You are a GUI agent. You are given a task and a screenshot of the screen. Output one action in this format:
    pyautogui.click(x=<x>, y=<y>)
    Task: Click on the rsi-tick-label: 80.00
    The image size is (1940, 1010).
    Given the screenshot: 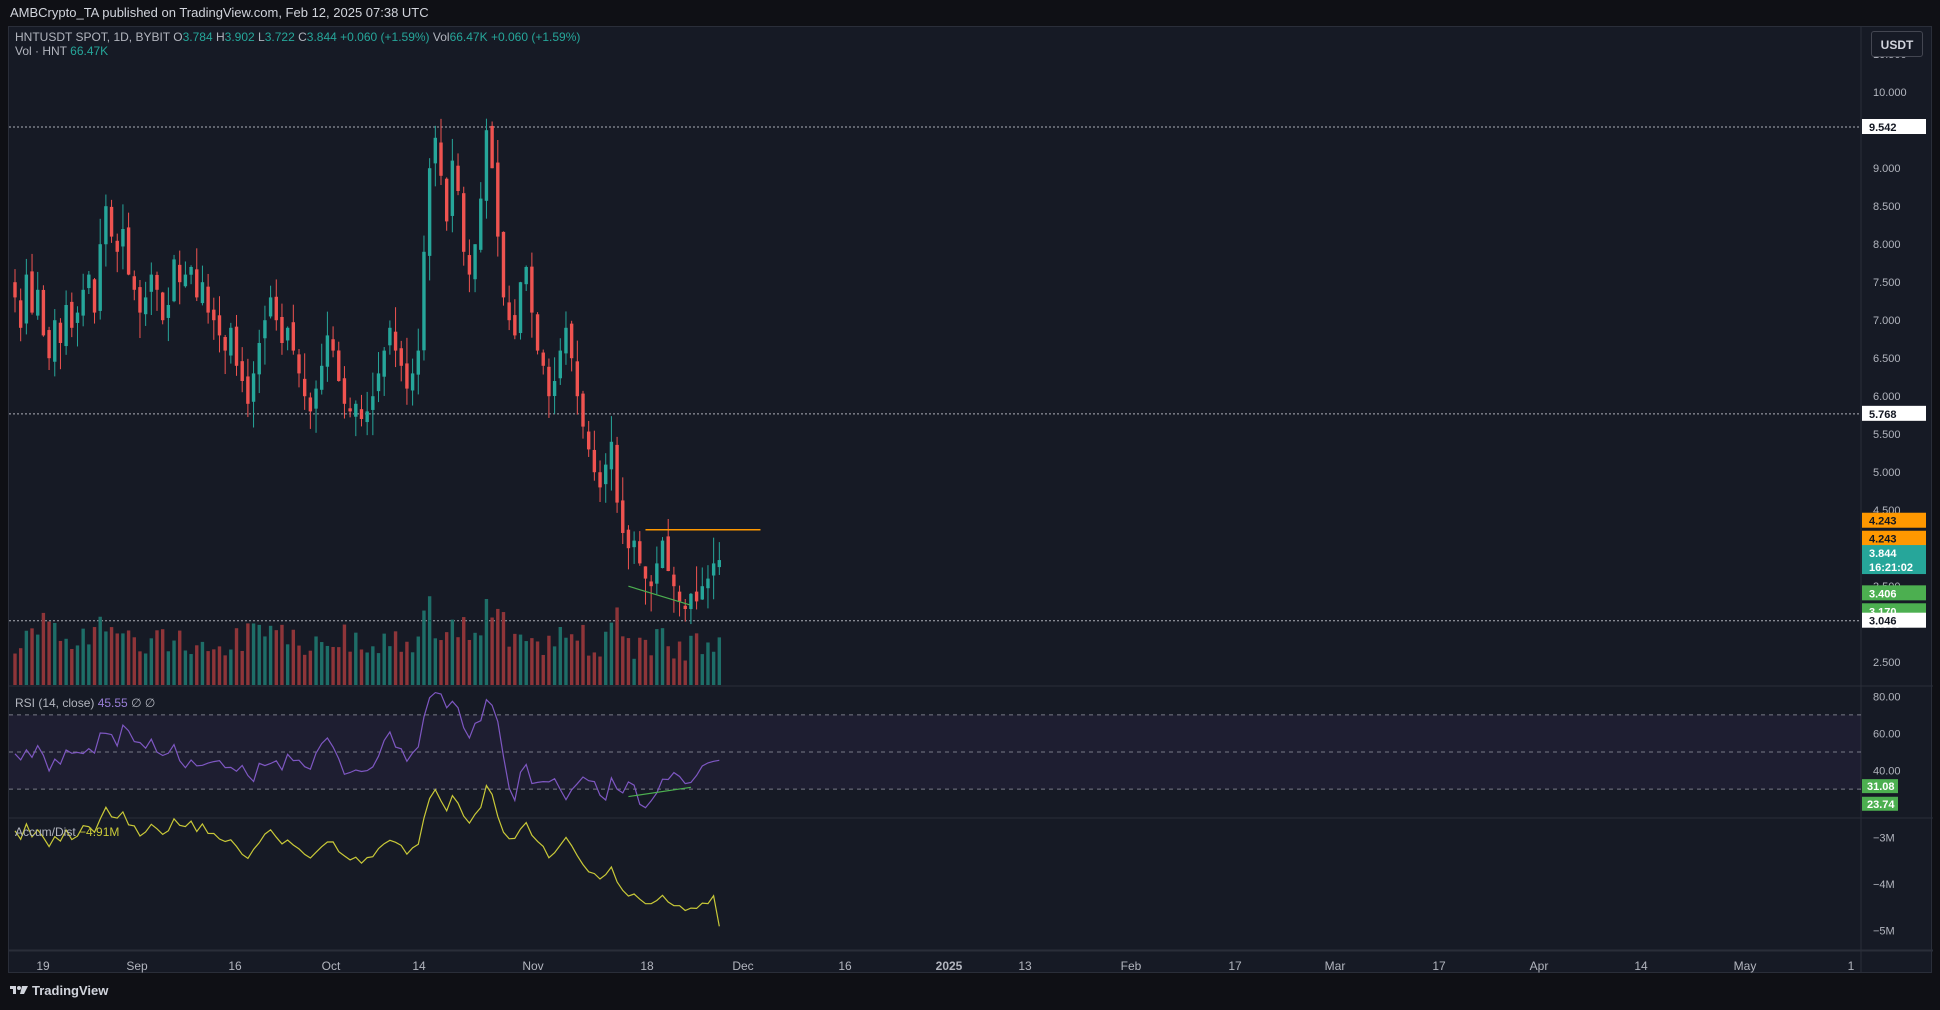 What is the action you would take?
    pyautogui.click(x=1887, y=697)
    